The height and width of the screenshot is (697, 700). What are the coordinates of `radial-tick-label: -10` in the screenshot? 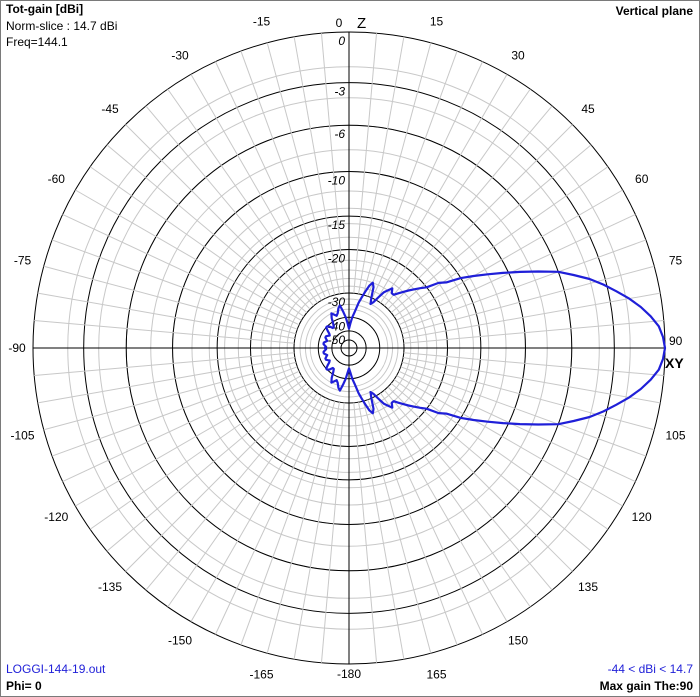 It's located at (337, 181).